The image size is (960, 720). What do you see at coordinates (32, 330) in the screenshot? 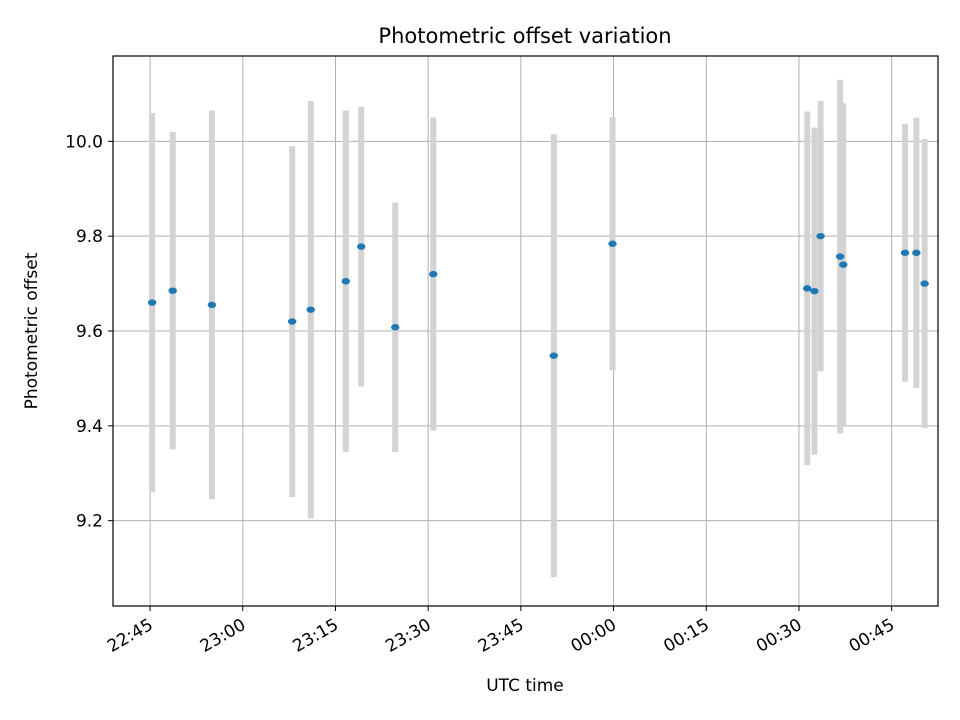
I see `y-axis-label: Photometric offset` at bounding box center [32, 330].